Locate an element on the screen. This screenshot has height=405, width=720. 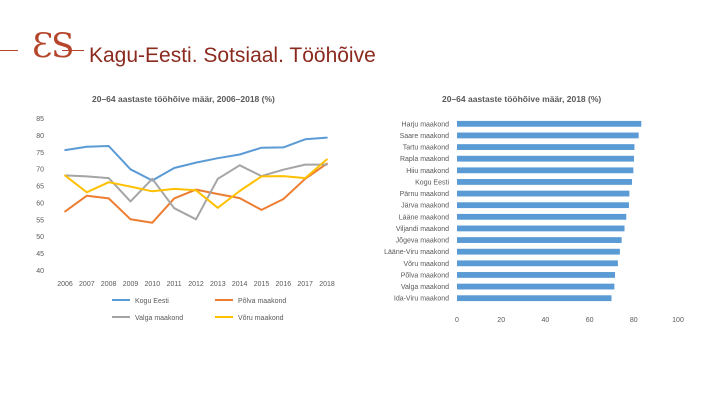
logo-line-right is located at coordinates (73, 50).